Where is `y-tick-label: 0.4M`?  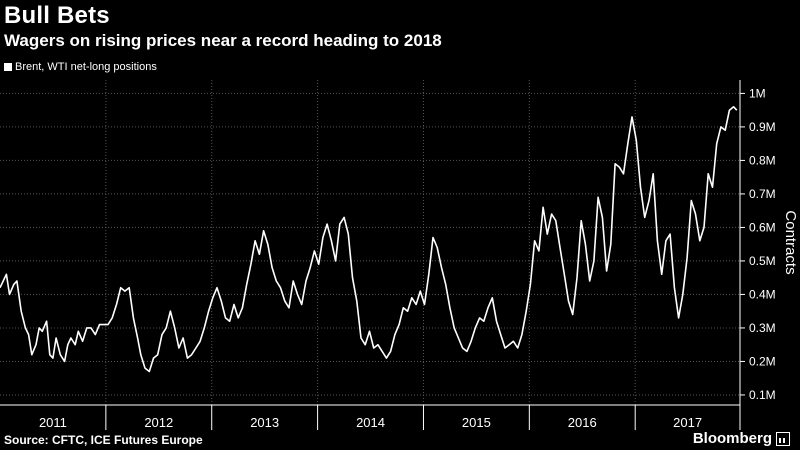
y-tick-label: 0.4M is located at coordinates (762, 294).